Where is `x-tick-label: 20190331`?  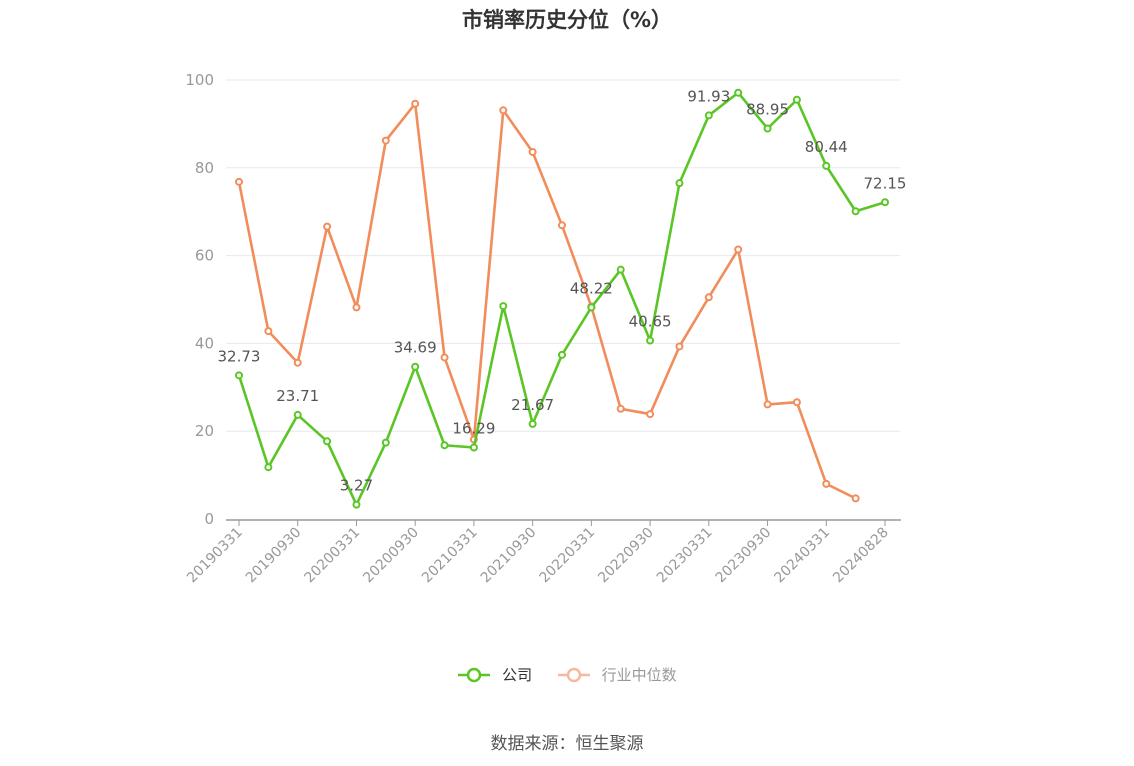 x-tick-label: 20190331 is located at coordinates (215, 556).